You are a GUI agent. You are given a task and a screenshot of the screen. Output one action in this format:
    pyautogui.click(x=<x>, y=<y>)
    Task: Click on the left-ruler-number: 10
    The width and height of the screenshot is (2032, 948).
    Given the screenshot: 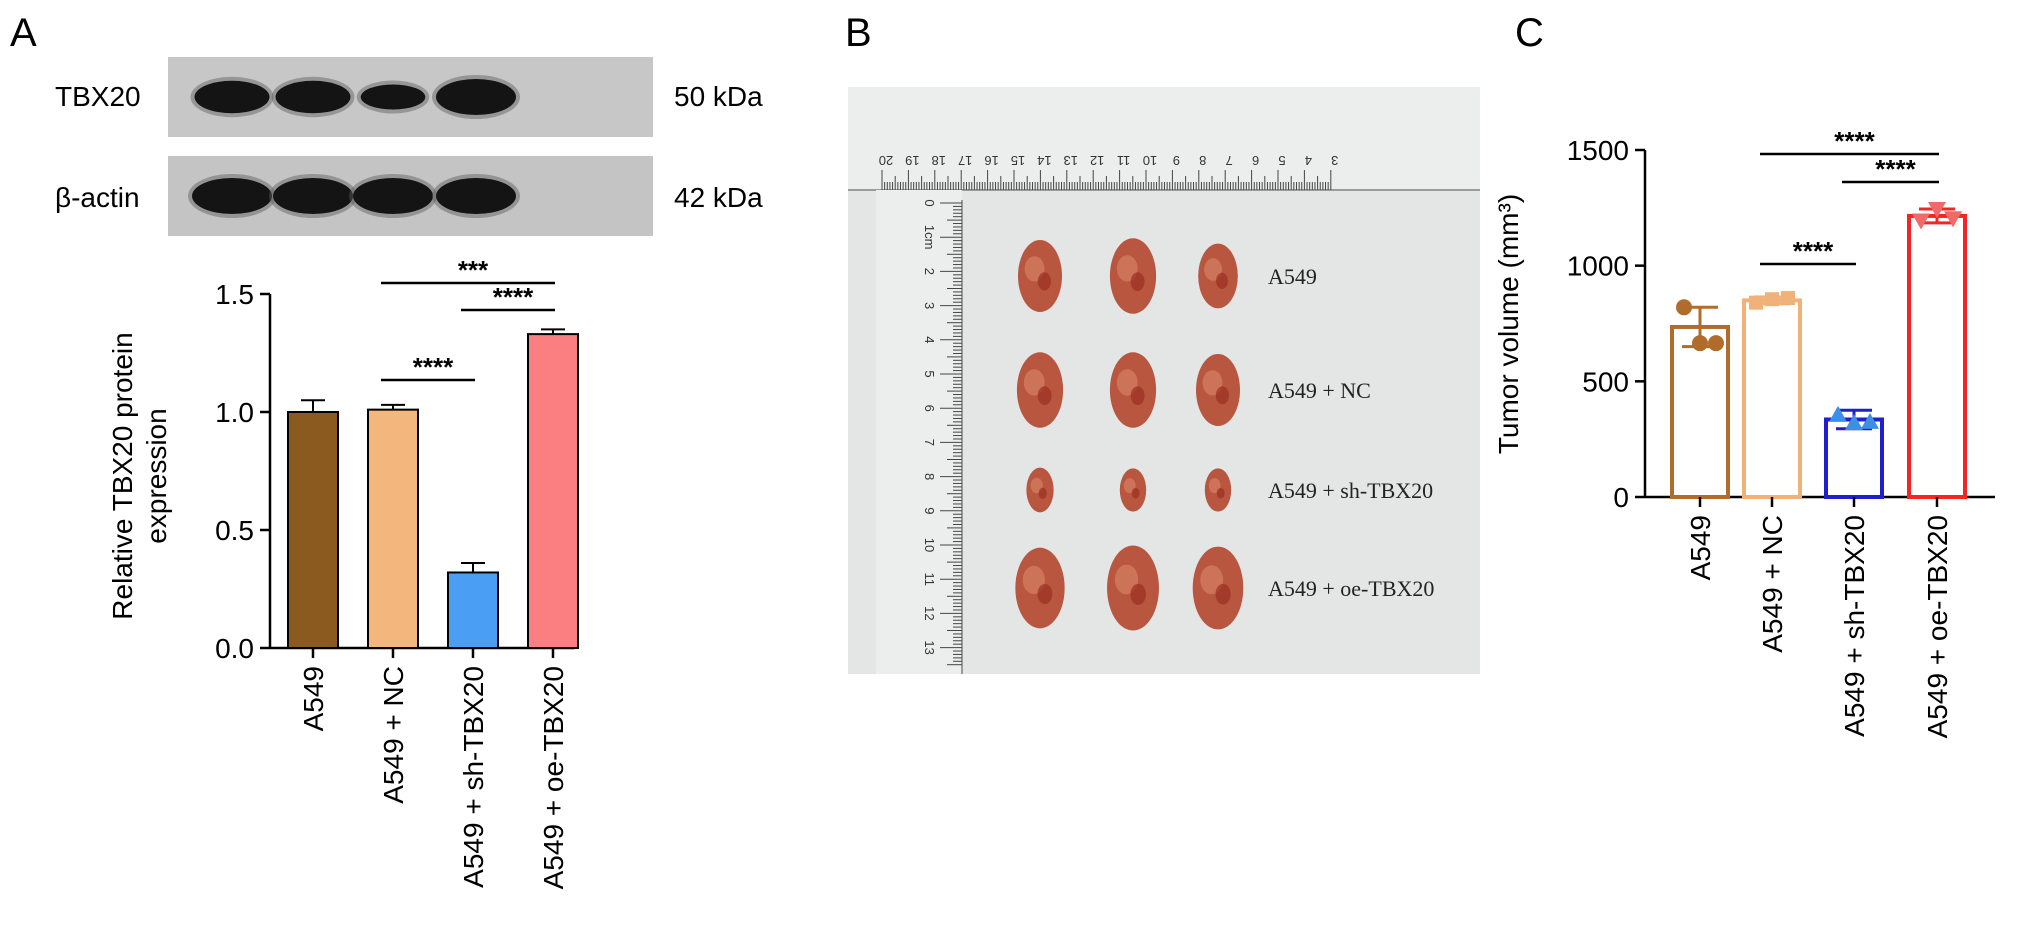 What is the action you would take?
    pyautogui.click(x=929, y=545)
    